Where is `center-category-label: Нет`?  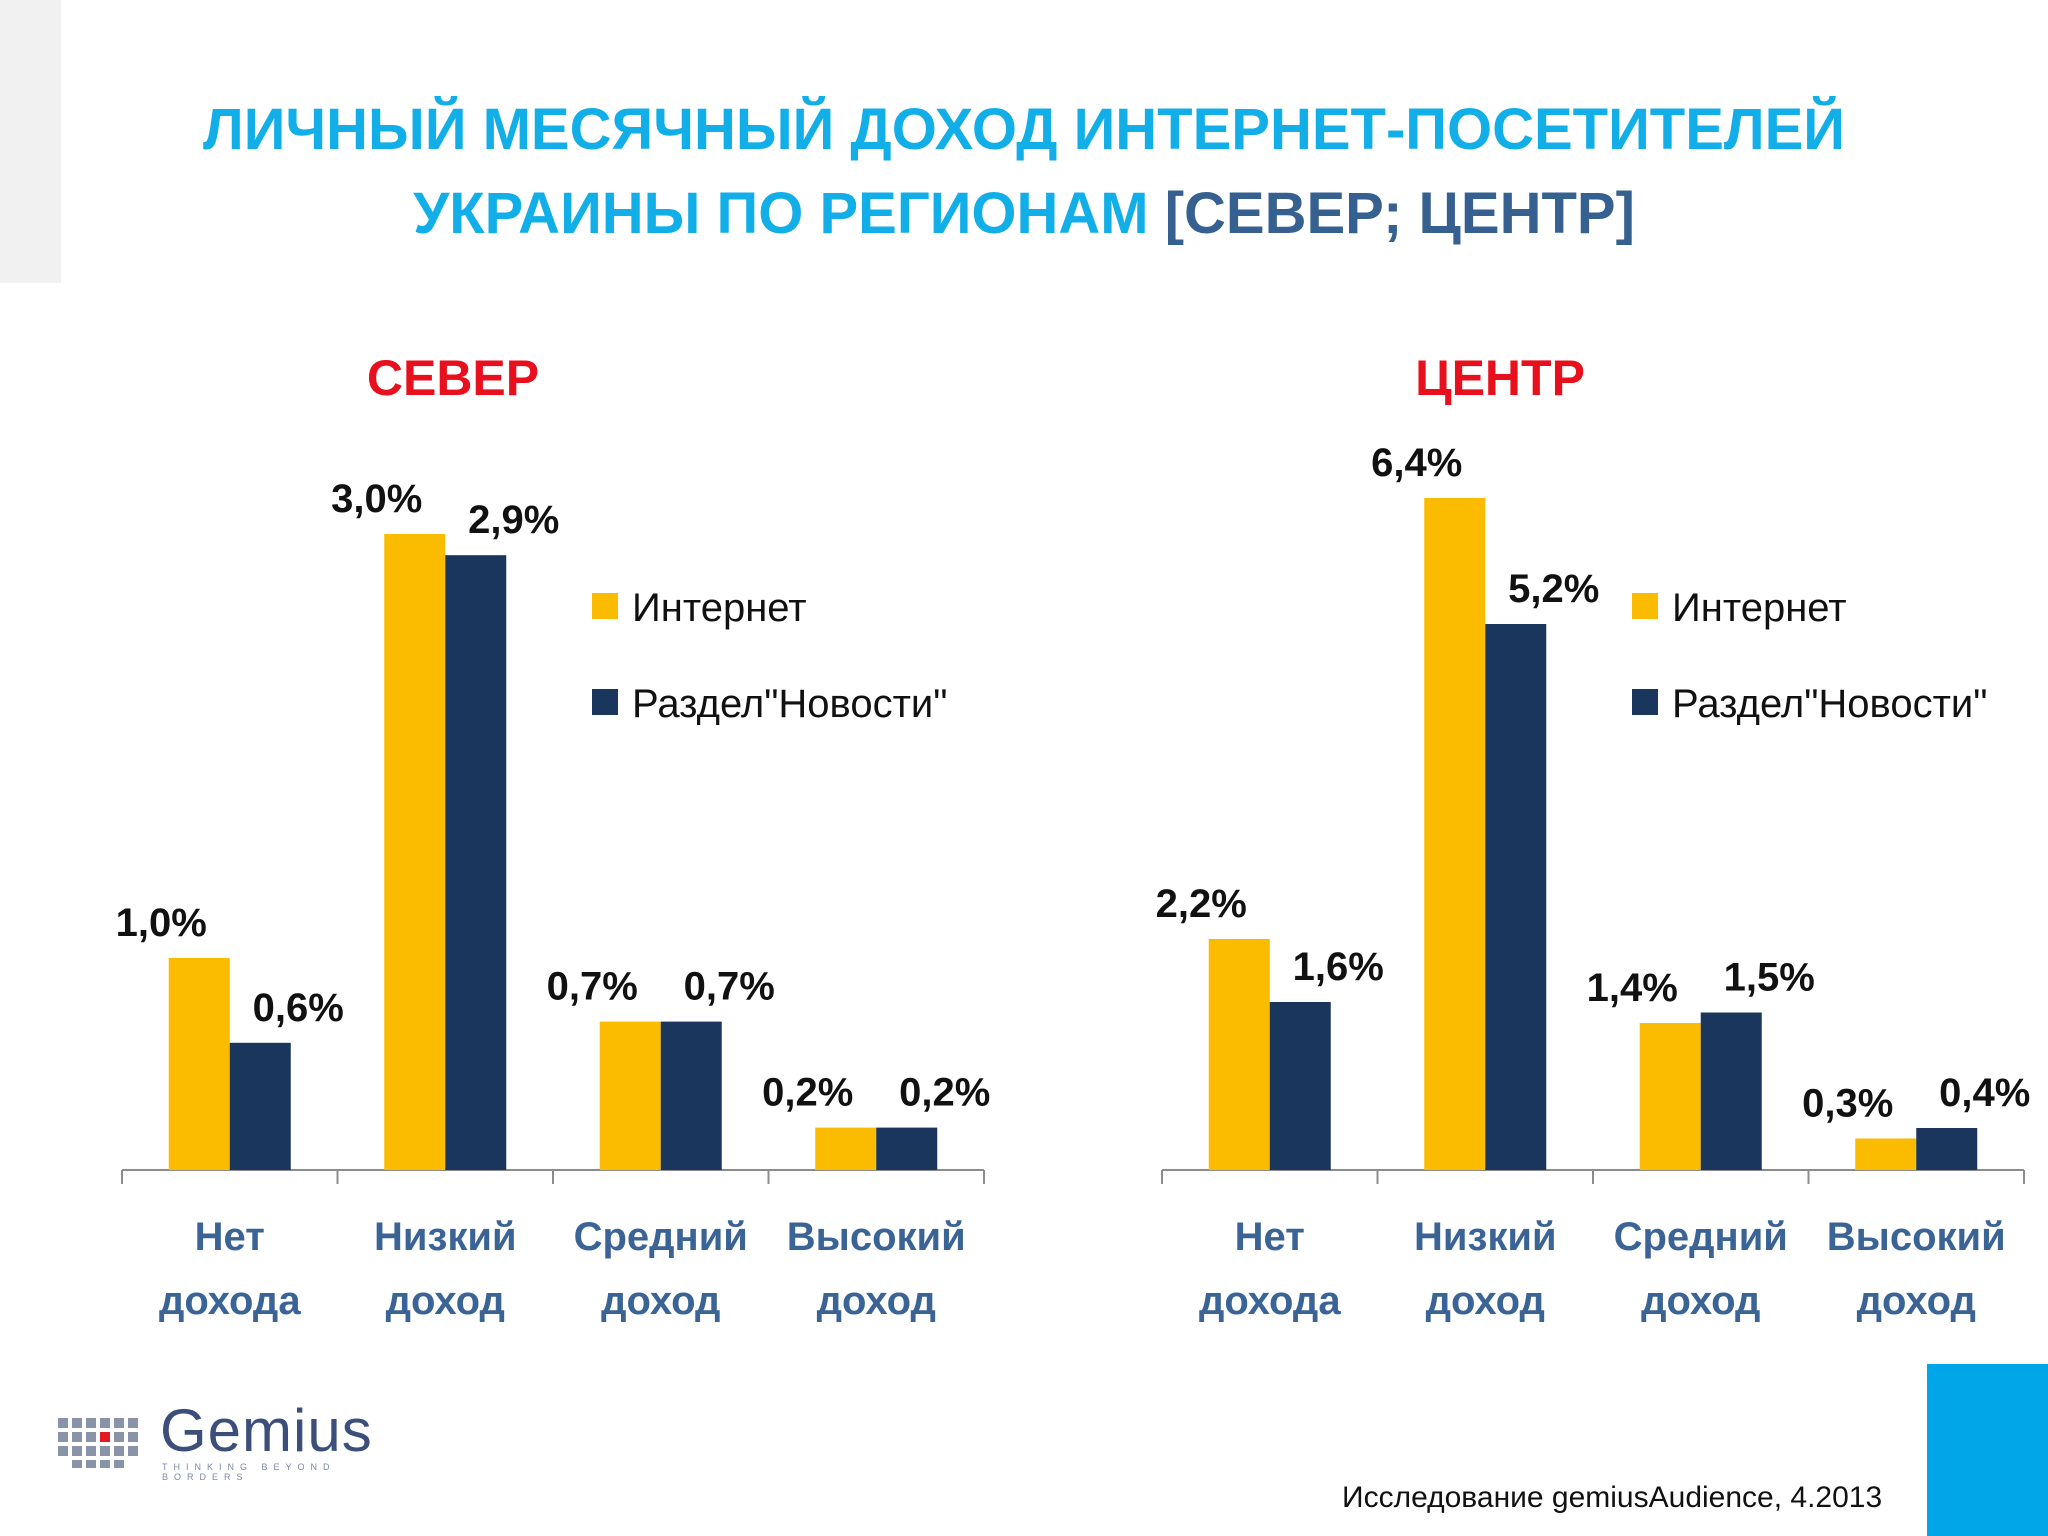
center-category-label: Нет is located at coordinates (1270, 1237).